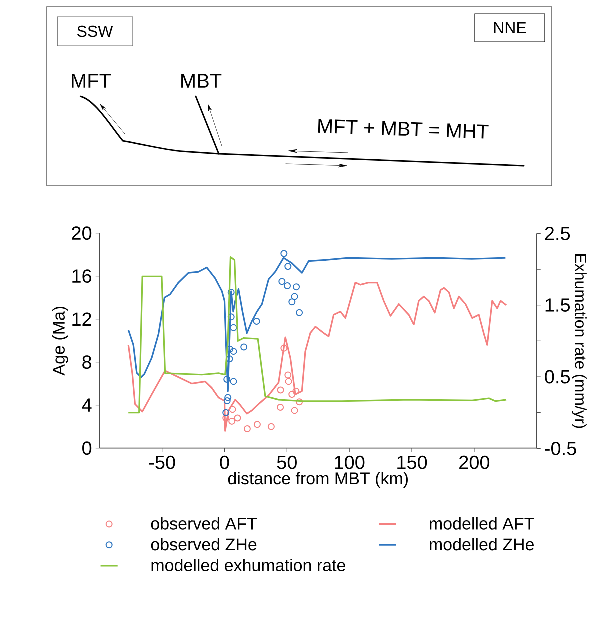 The image size is (593, 630). Describe the element at coordinates (560, 449) in the screenshot. I see `y2-tick-label: -0.5` at that location.